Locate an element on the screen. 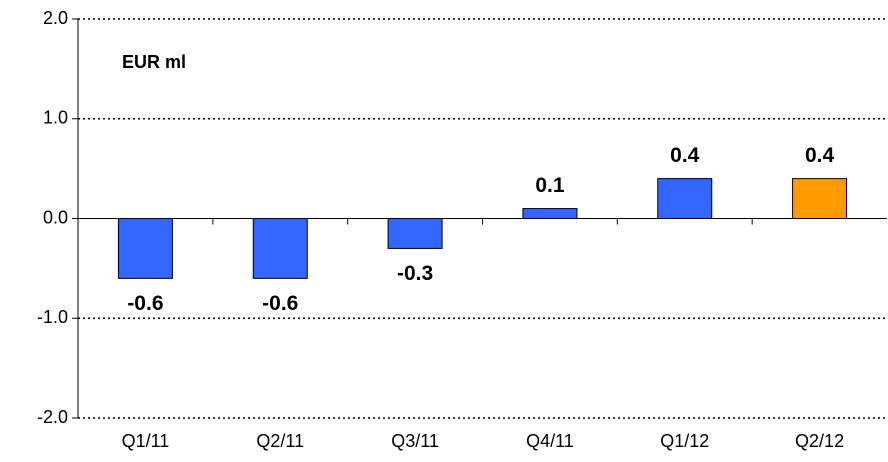 The image size is (888, 462). y-tick-label: 2.0 is located at coordinates (55, 18).